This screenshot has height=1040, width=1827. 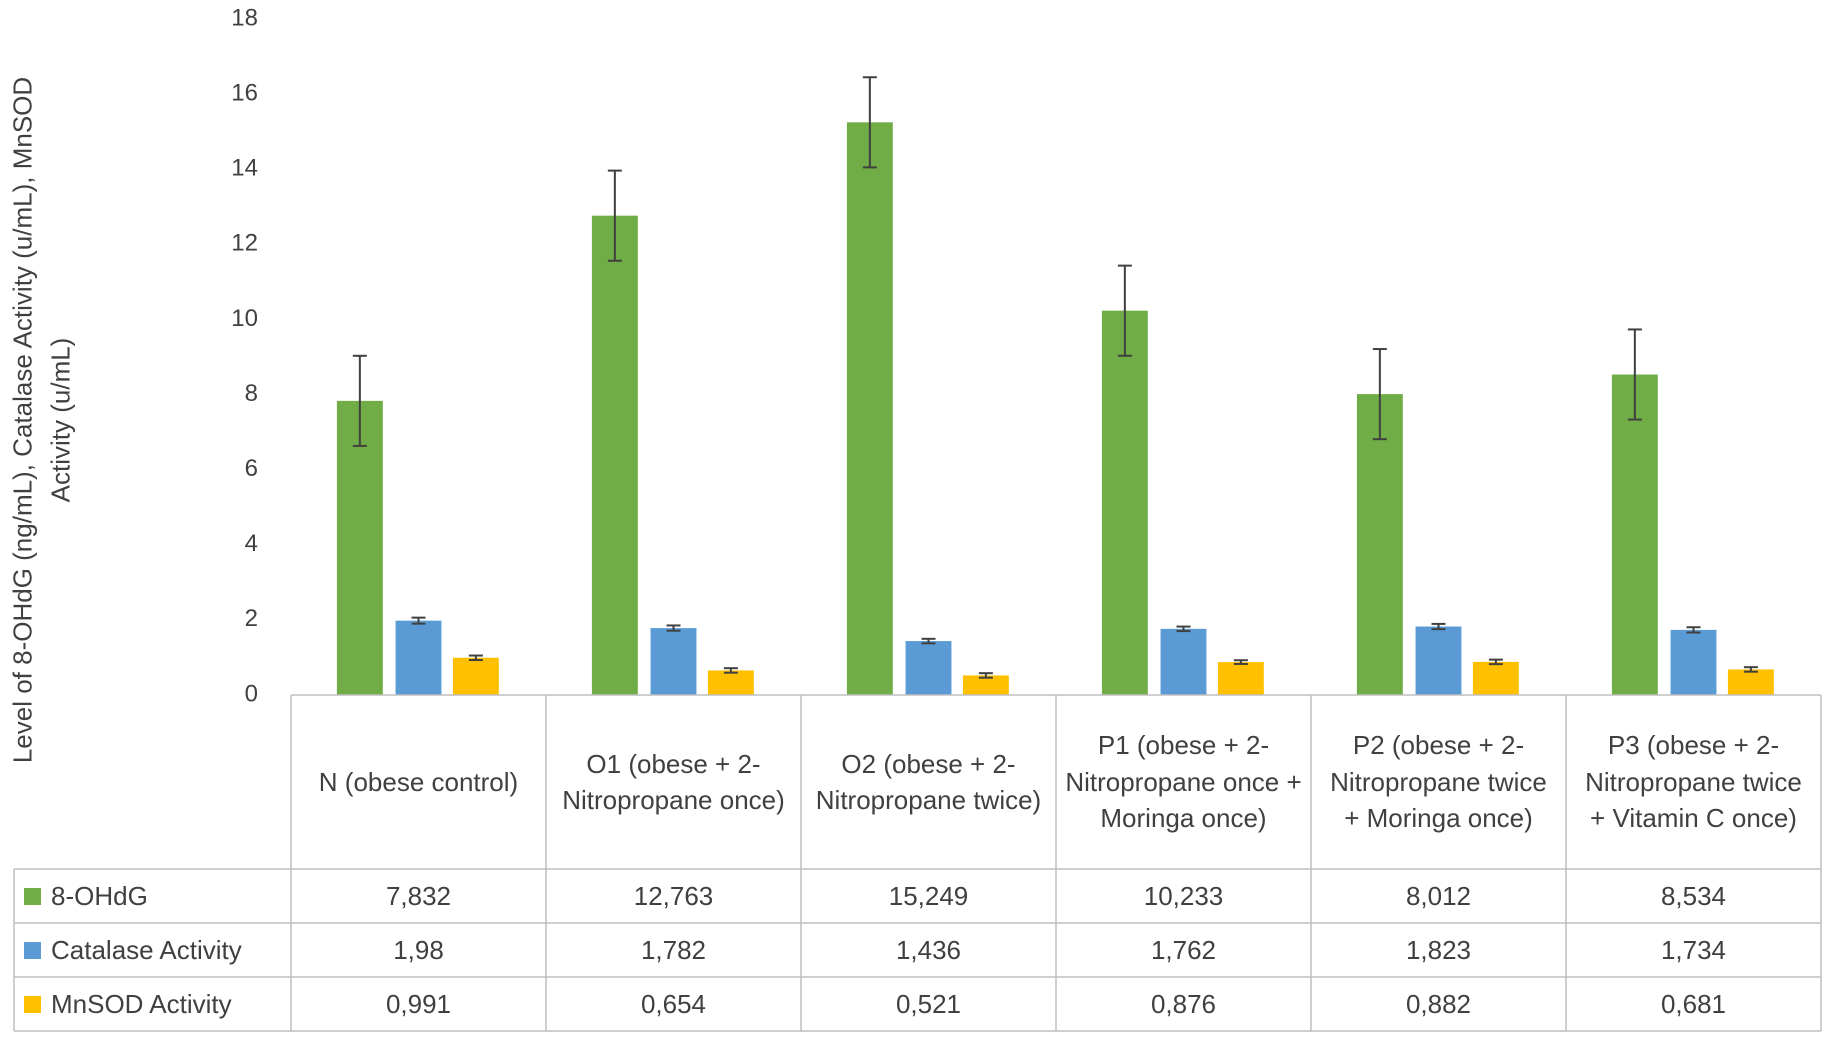 I want to click on table-value: 12,763, so click(x=673, y=895).